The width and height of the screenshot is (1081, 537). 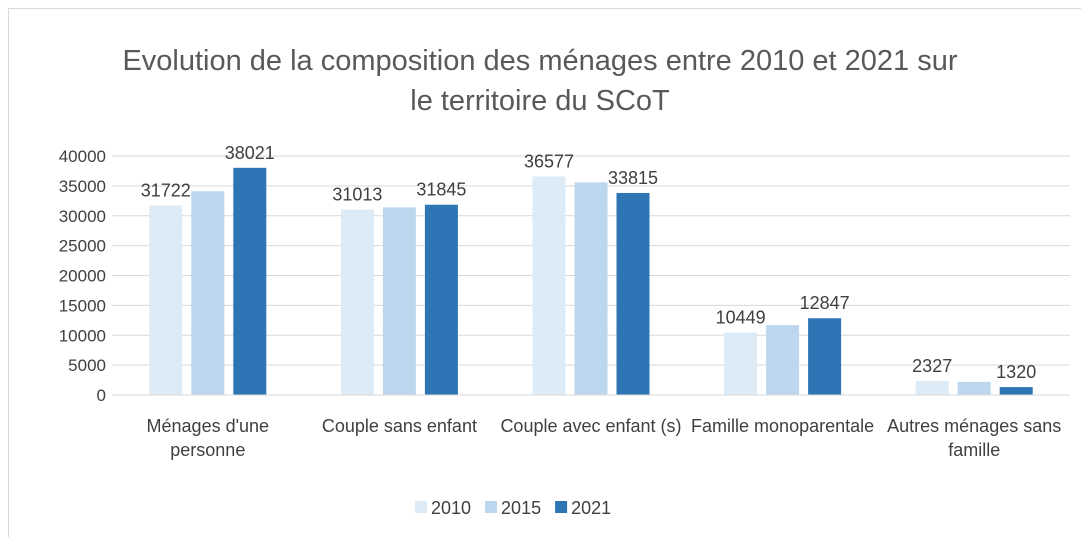 I want to click on data-label: 36577, so click(x=549, y=161).